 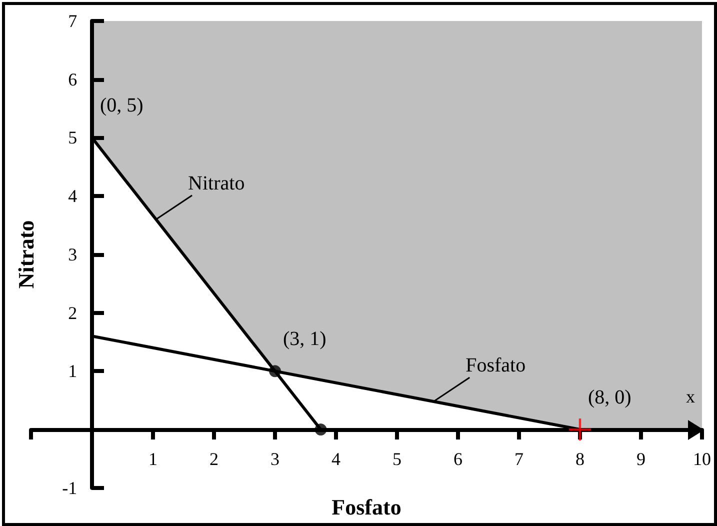 I want to click on x-tick-label: 3, so click(x=275, y=459).